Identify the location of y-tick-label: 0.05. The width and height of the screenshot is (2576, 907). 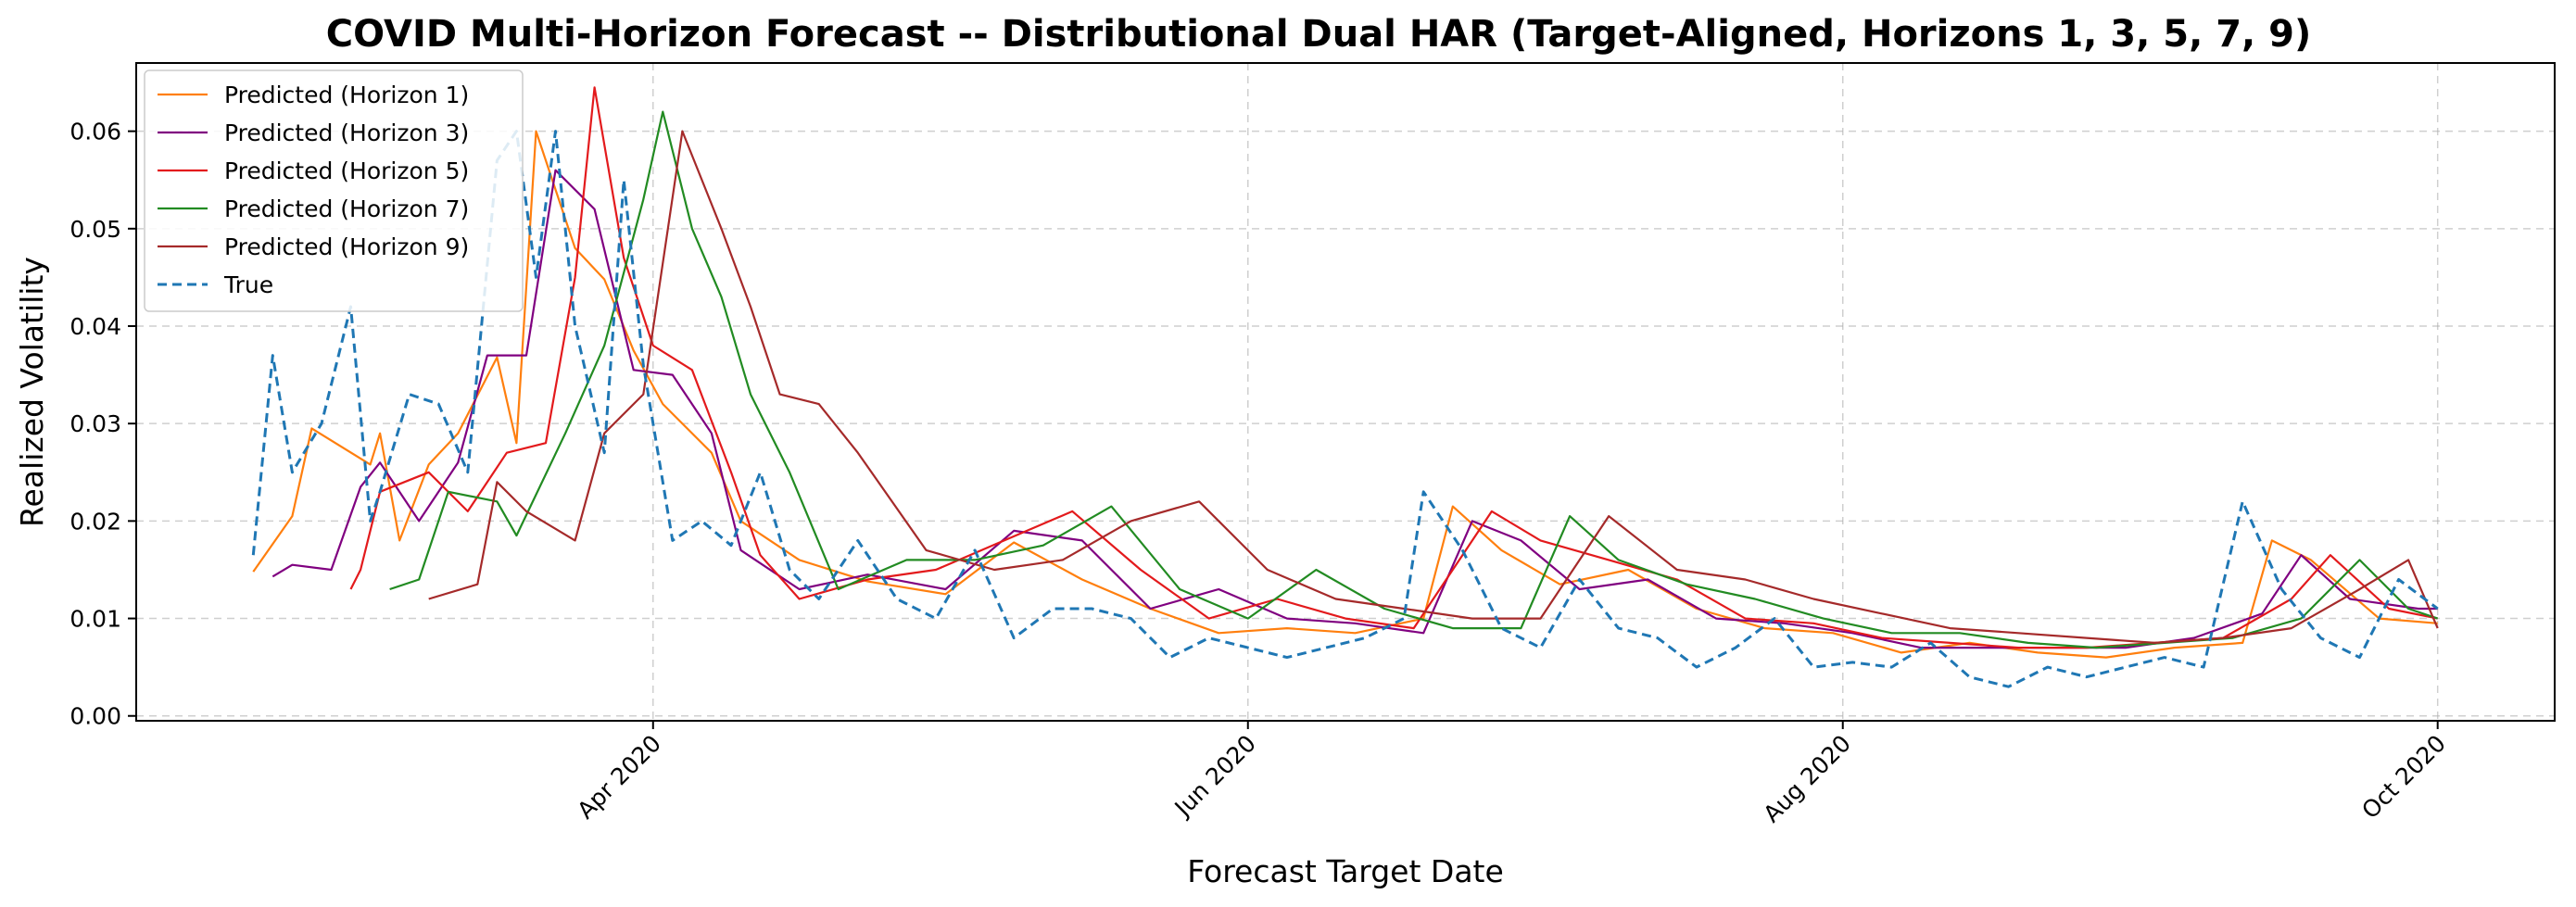
(95, 229).